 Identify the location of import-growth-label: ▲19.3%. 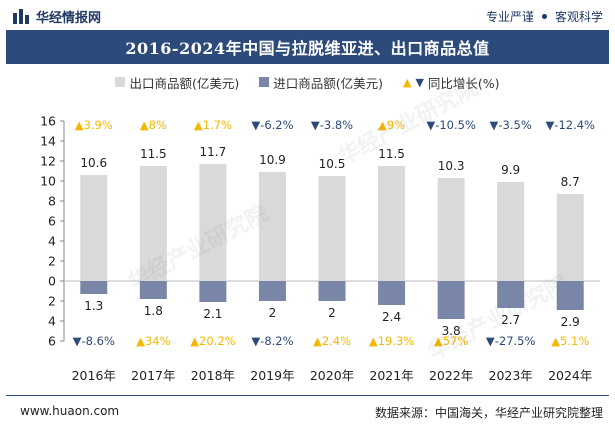
(391, 341).